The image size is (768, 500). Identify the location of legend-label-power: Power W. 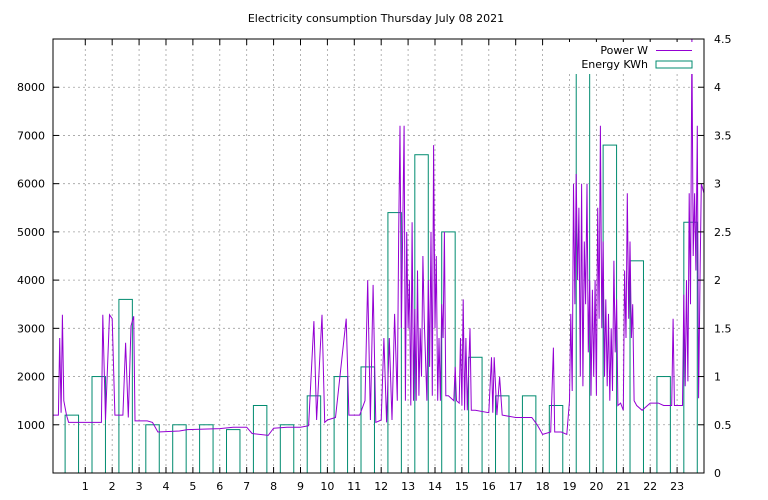
(624, 50).